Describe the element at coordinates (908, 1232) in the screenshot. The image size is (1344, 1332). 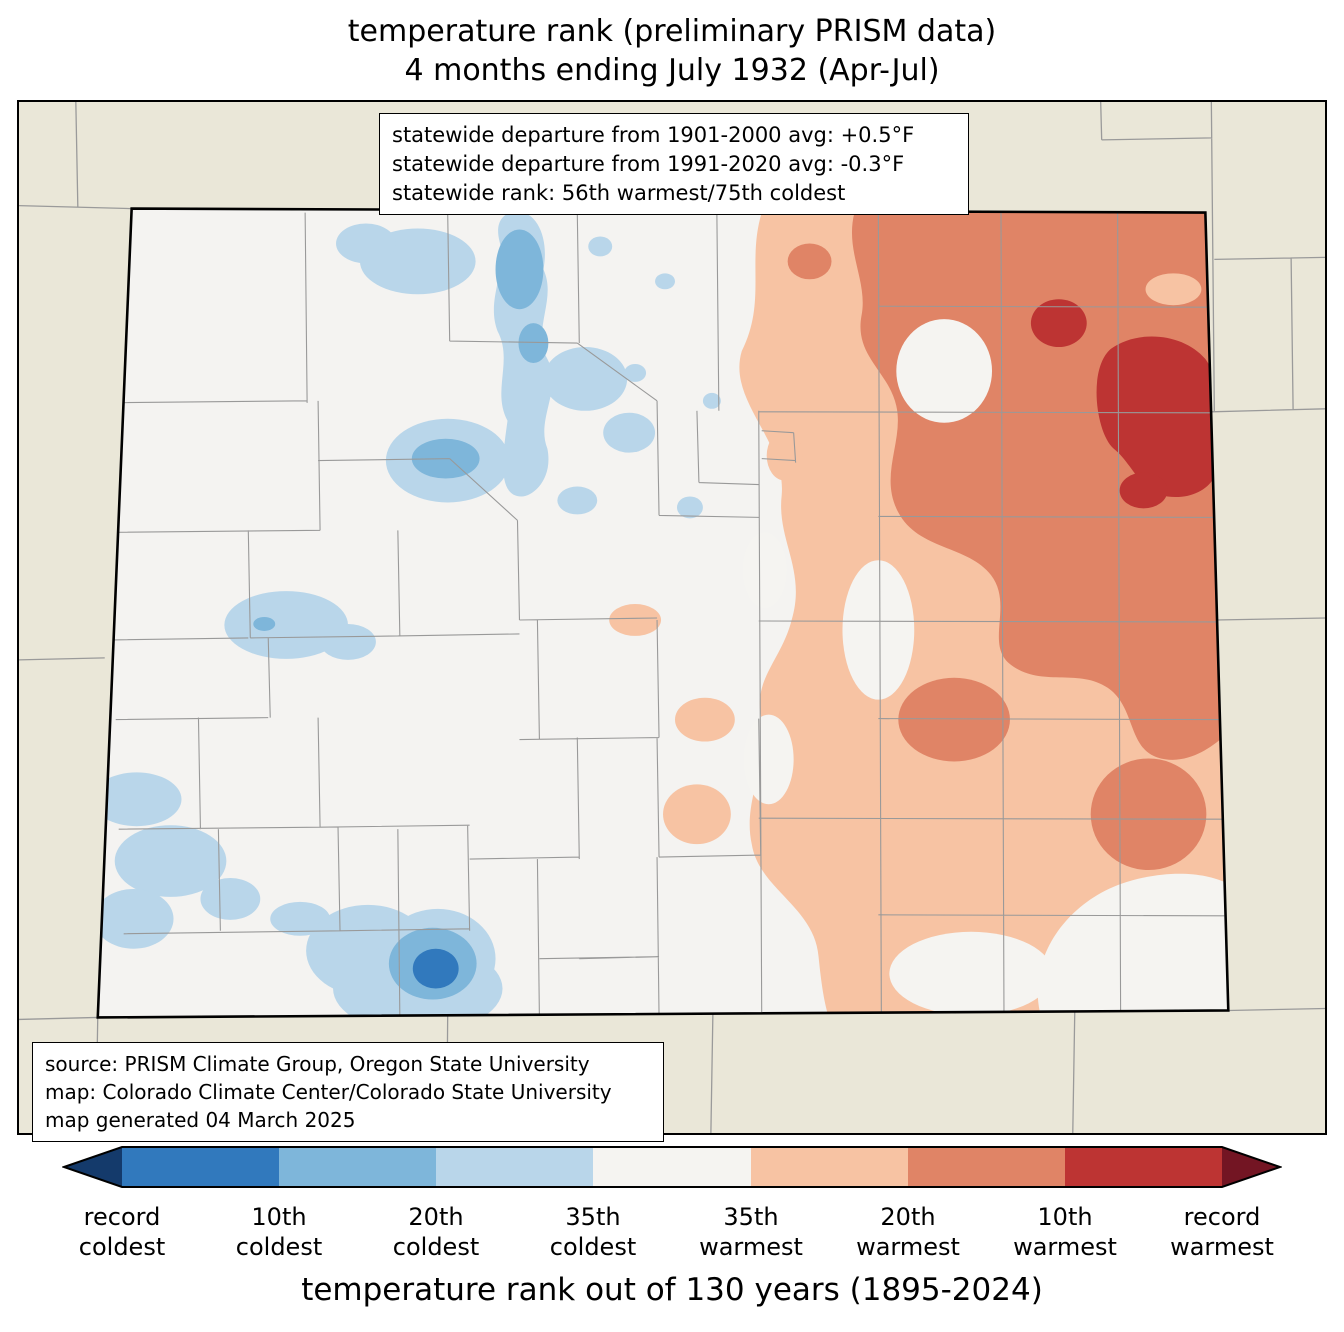
I see `label-20th-warmest: 20th warmest` at that location.